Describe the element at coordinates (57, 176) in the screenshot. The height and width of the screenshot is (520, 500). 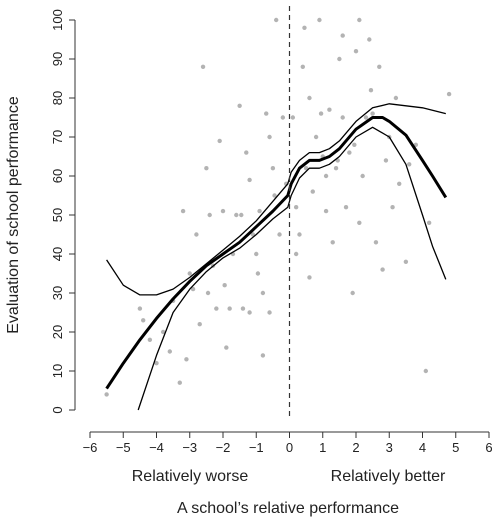
I see `y-tick-label: 60` at that location.